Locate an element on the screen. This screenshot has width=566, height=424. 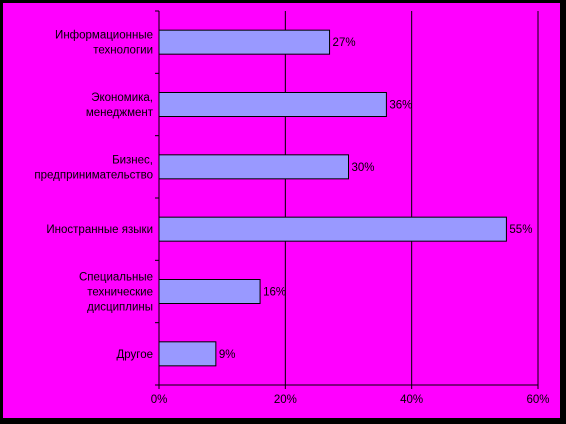
category-label-2: Бизнес, предпринимательство is located at coordinates (93, 167).